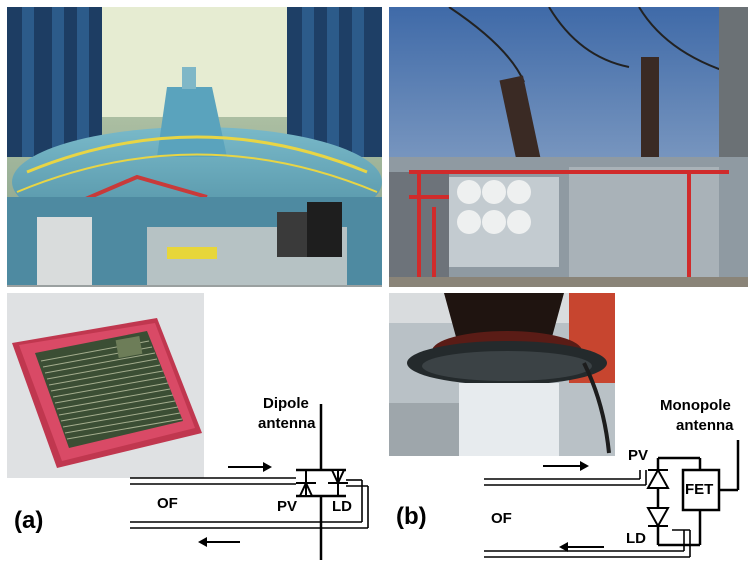  Describe the element at coordinates (636, 538) in the screenshot. I see `ld-label-b: LD` at that location.